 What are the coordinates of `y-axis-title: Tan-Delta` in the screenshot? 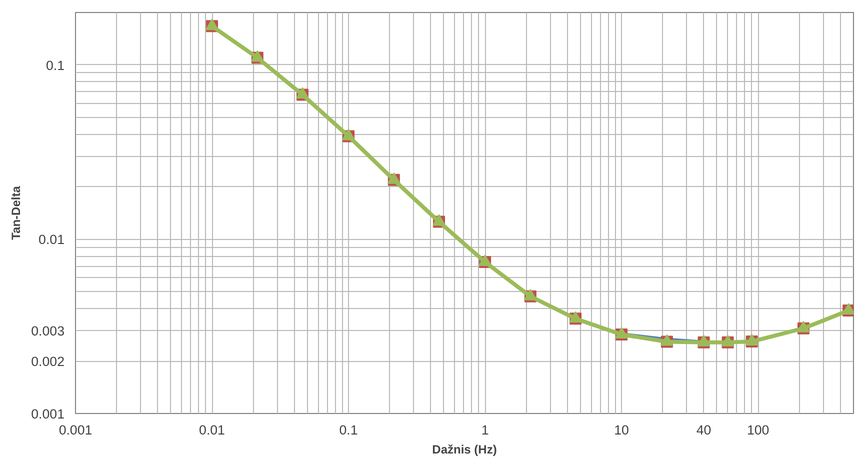 It's located at (16, 213).